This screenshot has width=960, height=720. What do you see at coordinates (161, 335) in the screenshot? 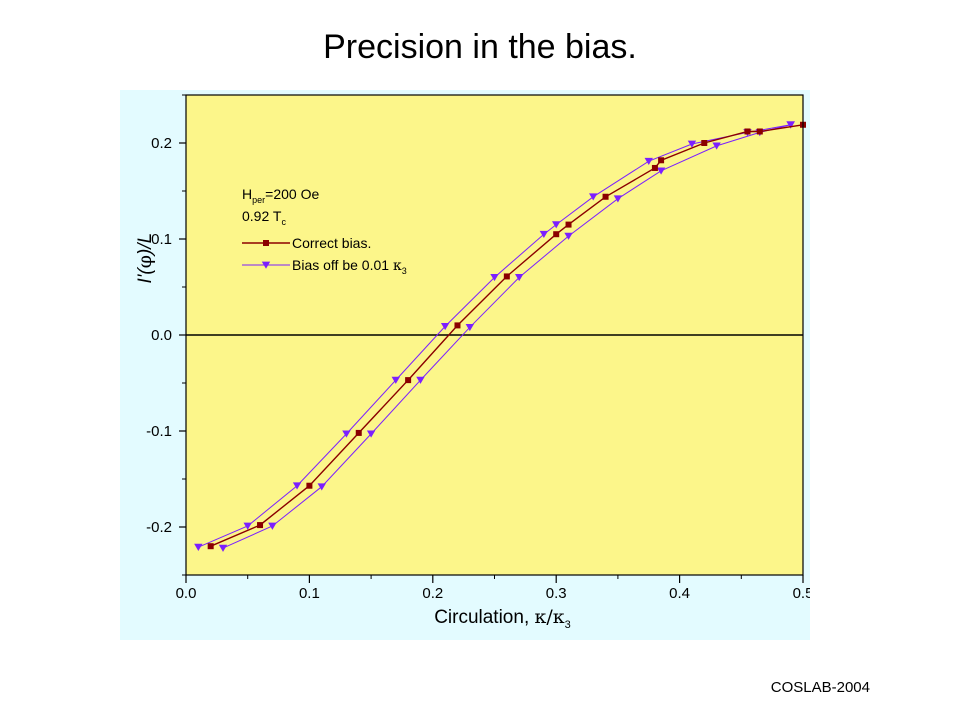
I see `y-tick-label: 0.0` at bounding box center [161, 335].